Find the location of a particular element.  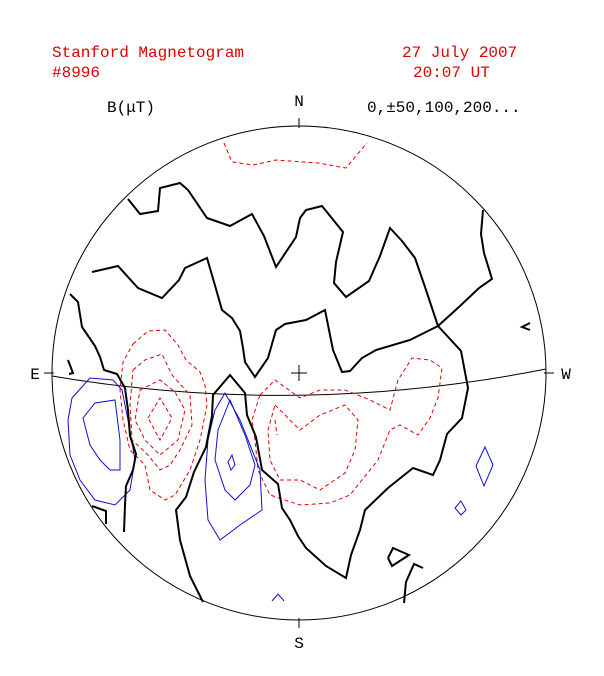

unit-label: B(μT) is located at coordinates (131, 108).